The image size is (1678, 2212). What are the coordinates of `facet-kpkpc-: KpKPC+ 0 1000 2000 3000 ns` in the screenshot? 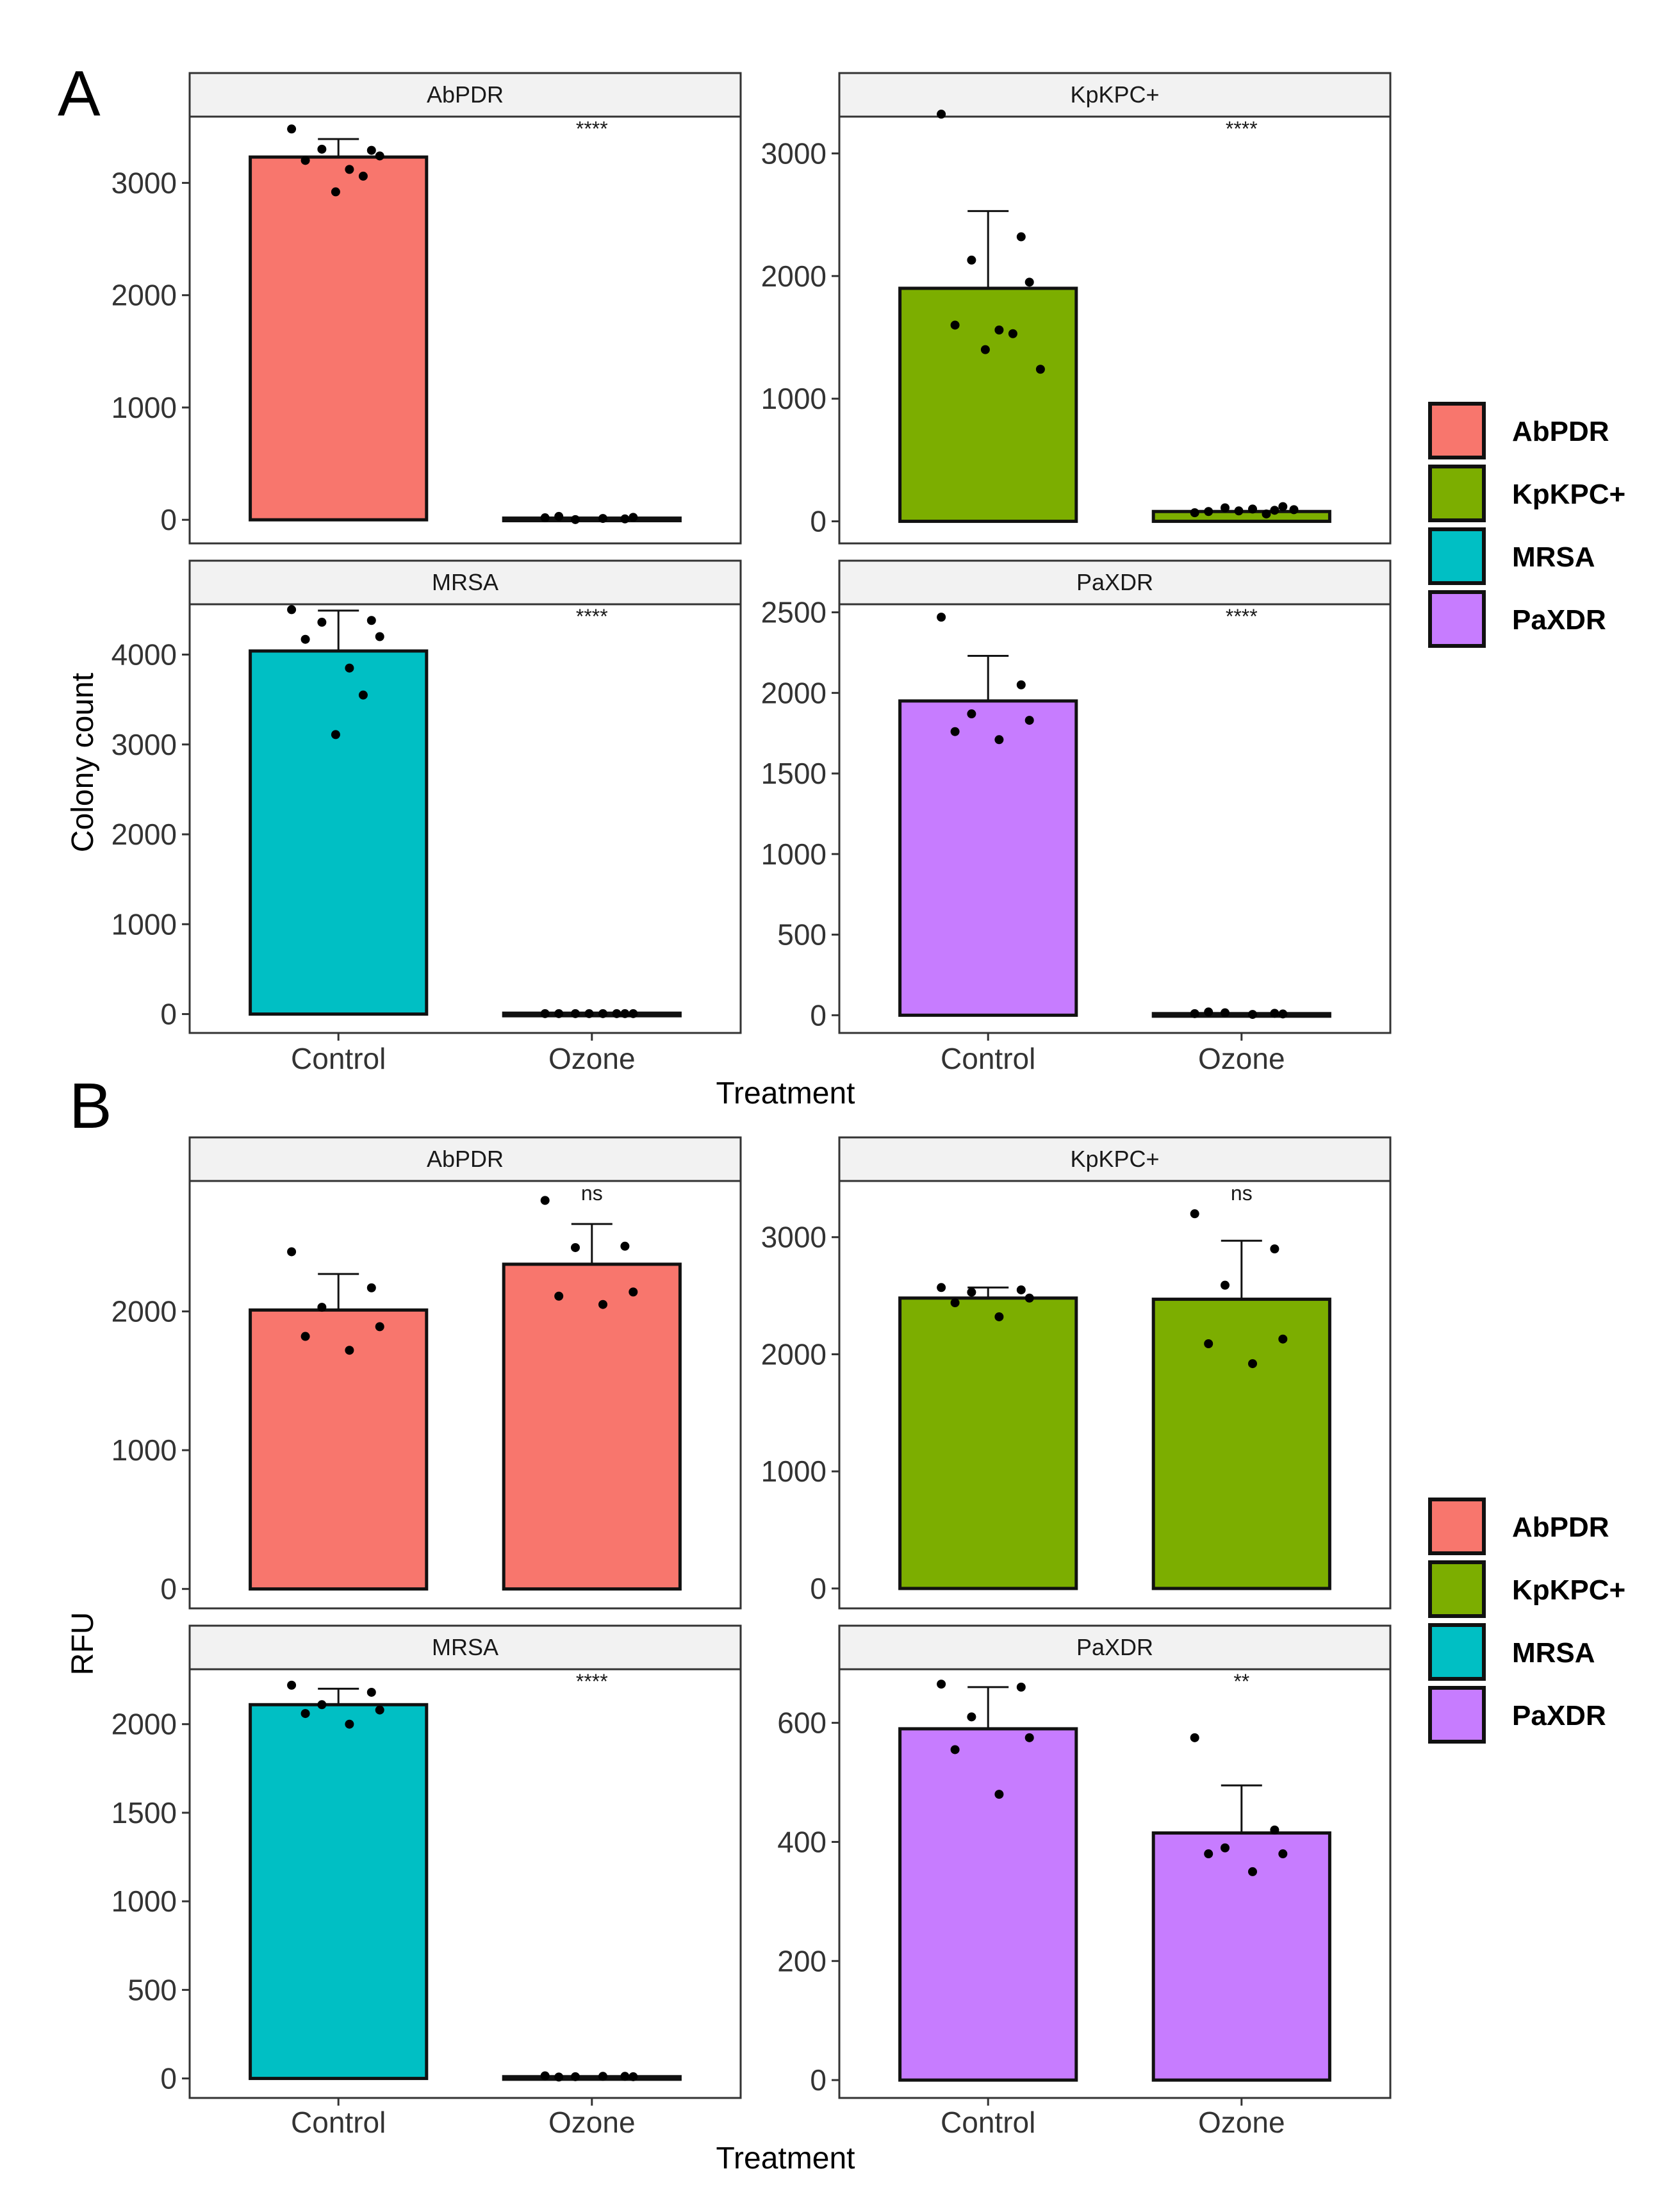 It's located at (1076, 1373).